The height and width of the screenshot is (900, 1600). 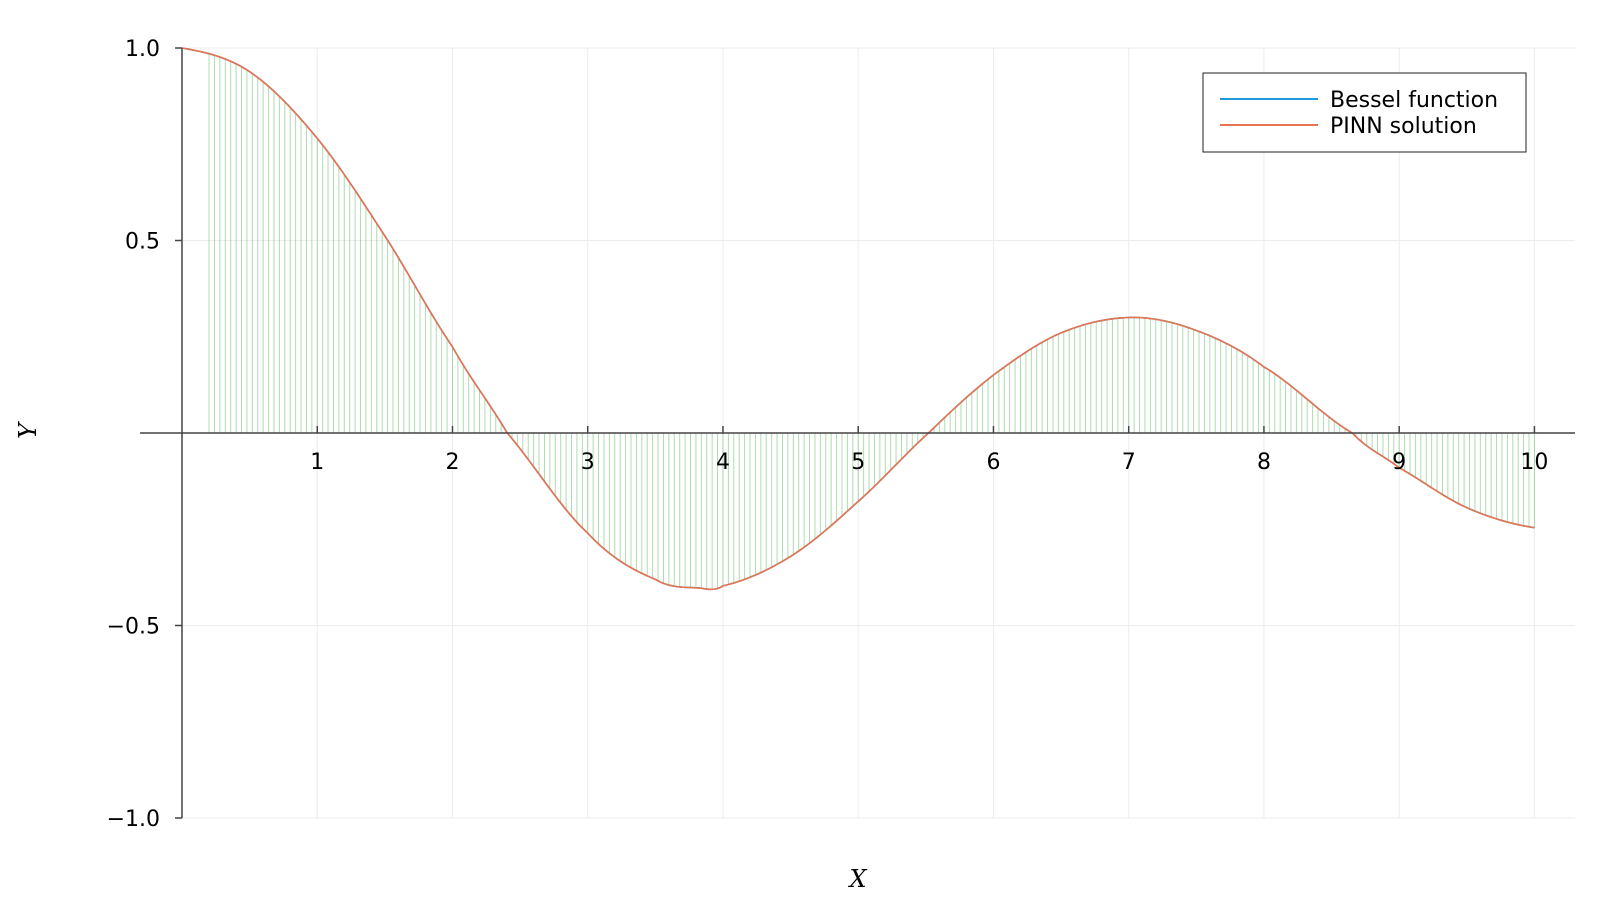 What do you see at coordinates (142, 242) in the screenshot?
I see `y-tick-label: 0.5` at bounding box center [142, 242].